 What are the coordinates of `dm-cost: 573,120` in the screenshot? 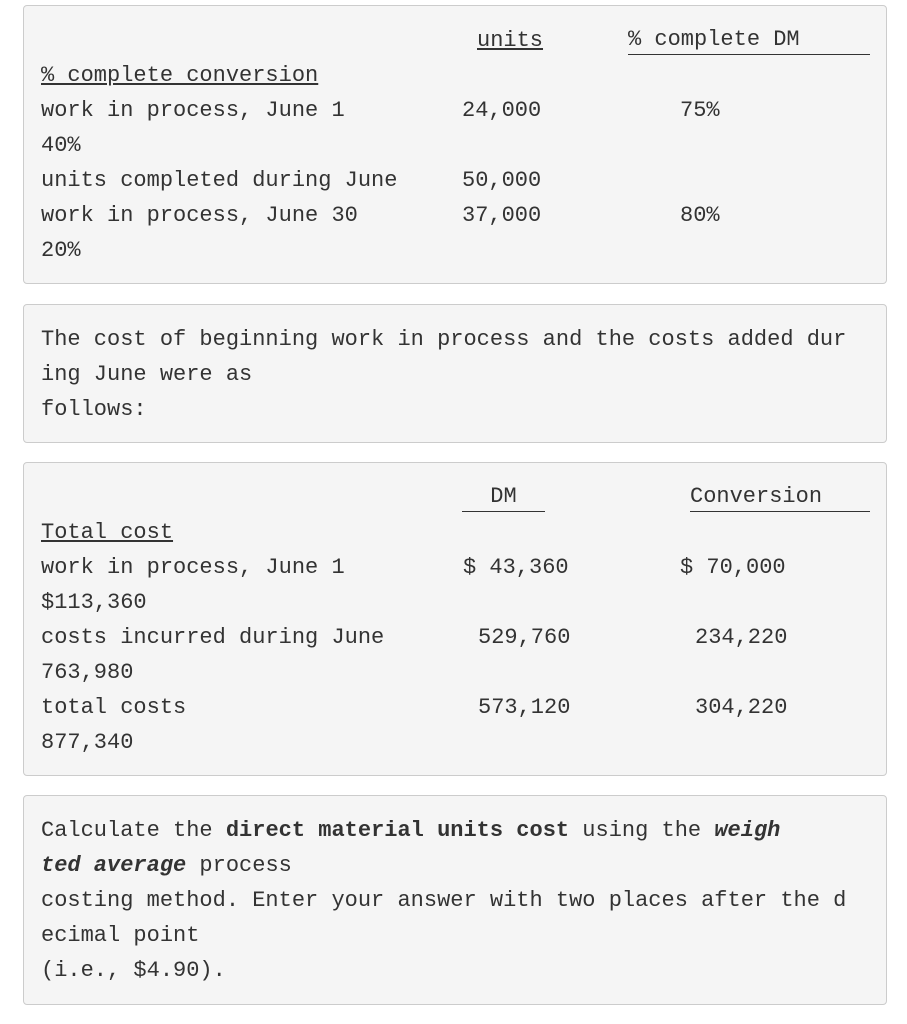 It's located at (524, 707).